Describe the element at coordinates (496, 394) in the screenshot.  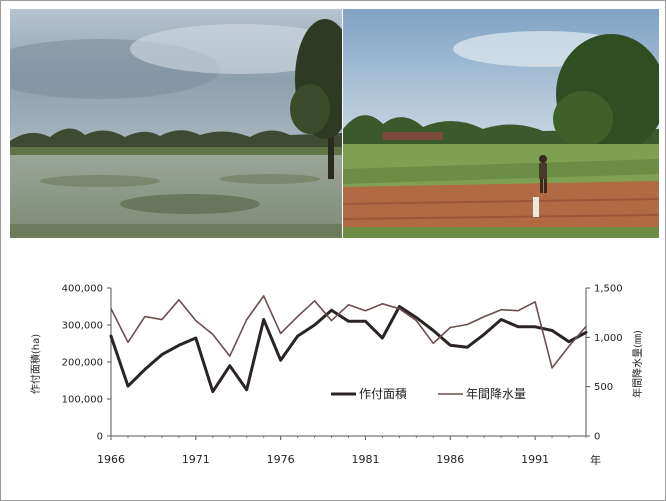
I see `legend-label-series-1: 年間降水量` at that location.